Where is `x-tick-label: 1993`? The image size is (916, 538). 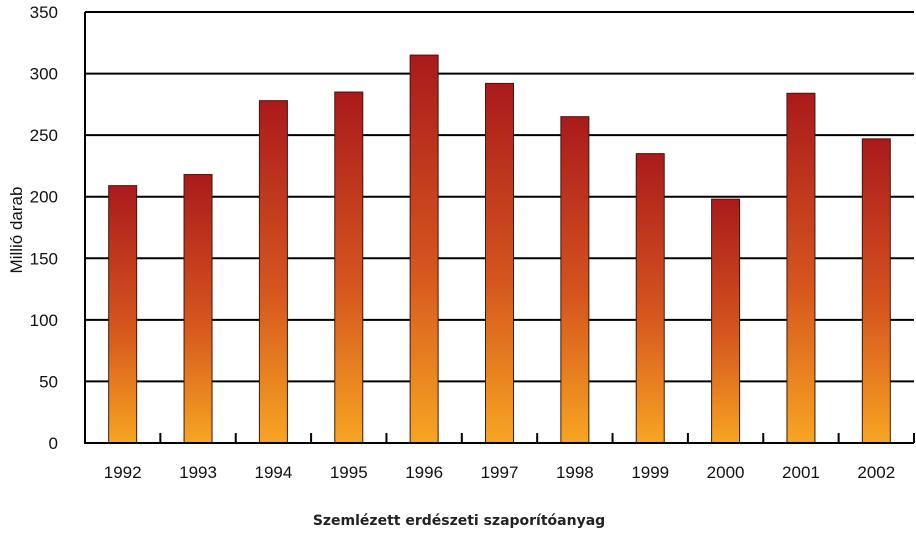 x-tick-label: 1993 is located at coordinates (198, 472).